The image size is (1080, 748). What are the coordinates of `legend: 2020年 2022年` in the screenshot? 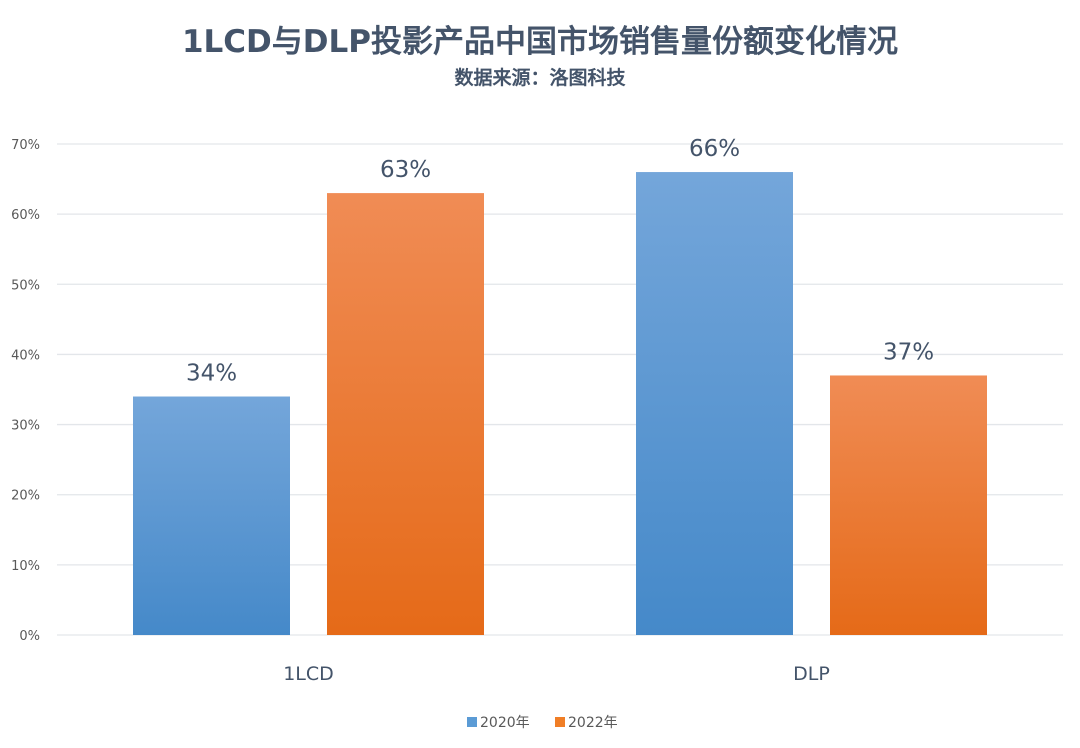 It's located at (542, 723).